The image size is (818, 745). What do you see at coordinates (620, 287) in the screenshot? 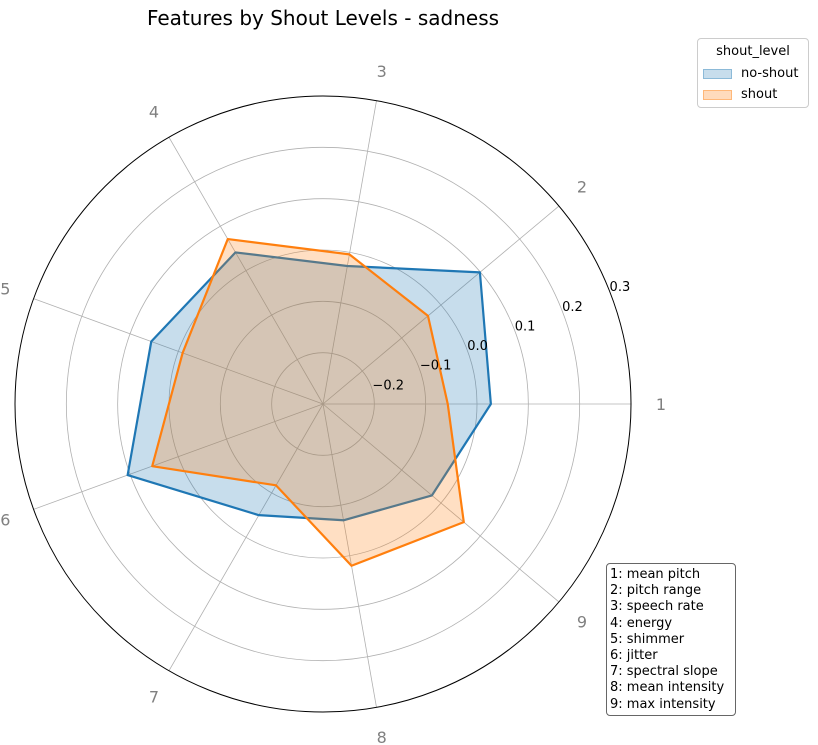
I see `radial-tick-label: 0.3` at bounding box center [620, 287].